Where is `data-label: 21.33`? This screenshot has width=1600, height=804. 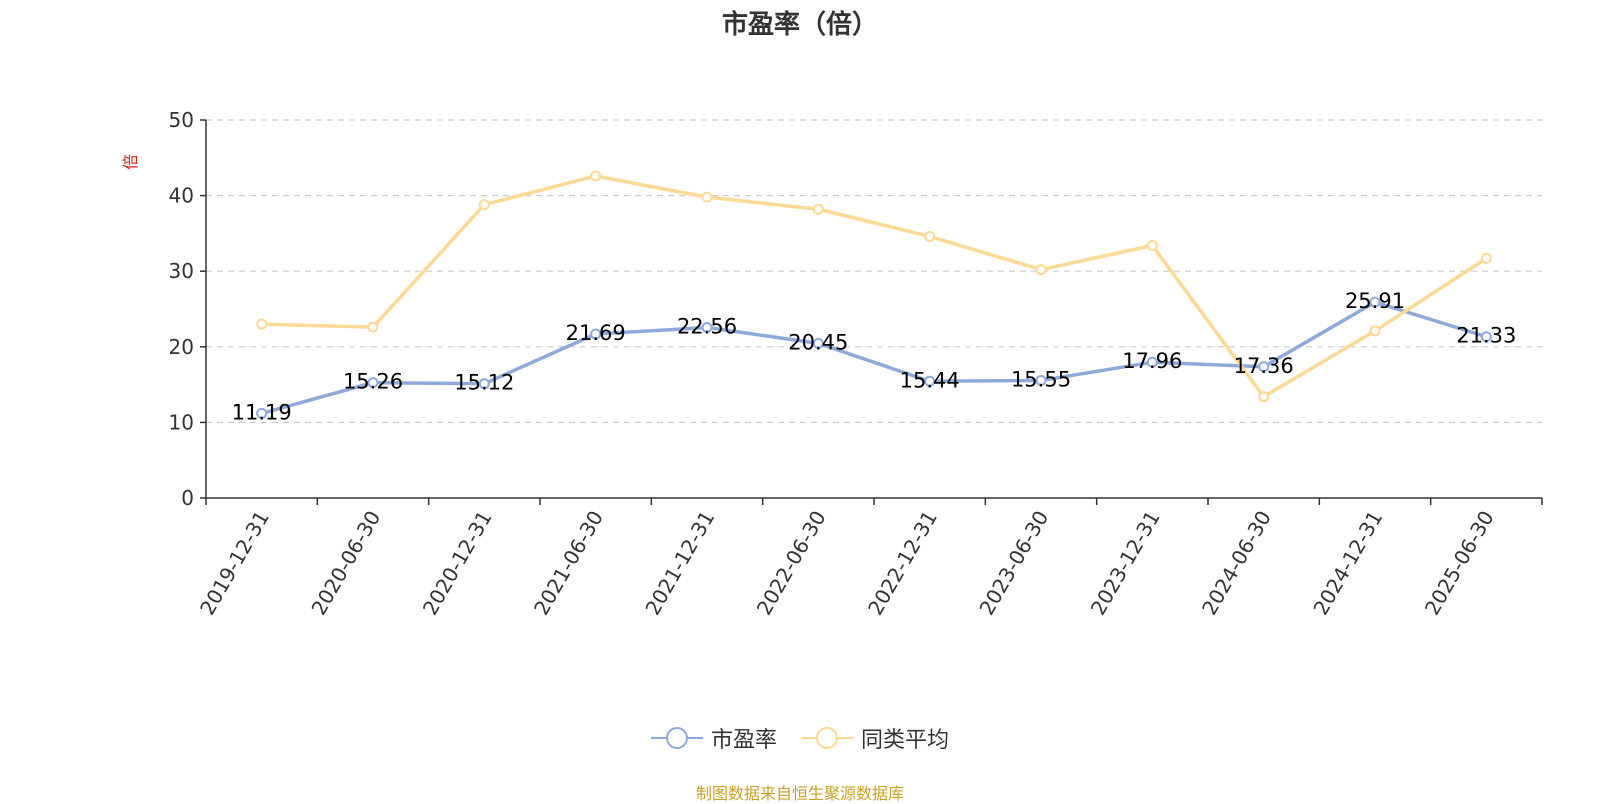
data-label: 21.33 is located at coordinates (1486, 336).